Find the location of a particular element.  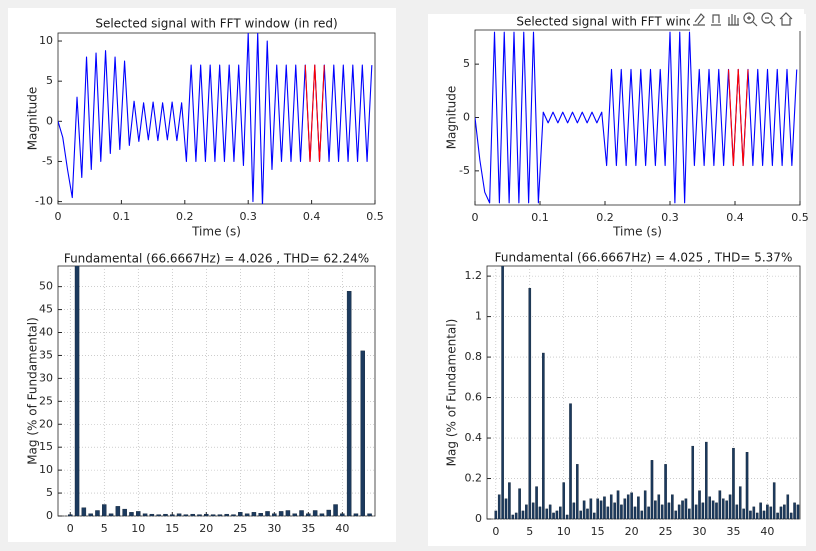

home-button is located at coordinates (786, 19).